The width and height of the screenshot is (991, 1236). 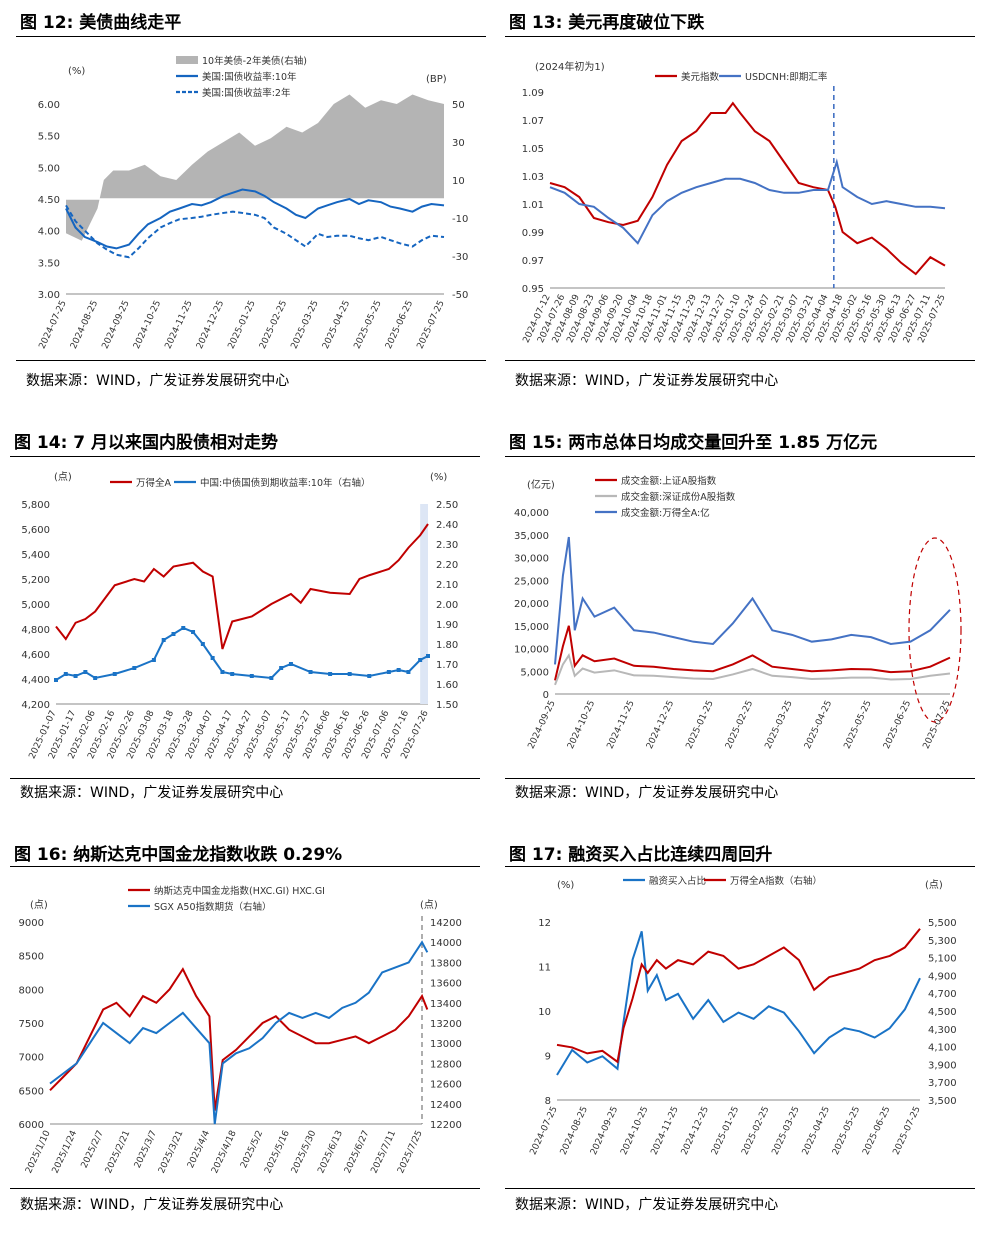 What do you see at coordinates (35, 655) in the screenshot?
I see `y-left-tick-label: 4,600` at bounding box center [35, 655].